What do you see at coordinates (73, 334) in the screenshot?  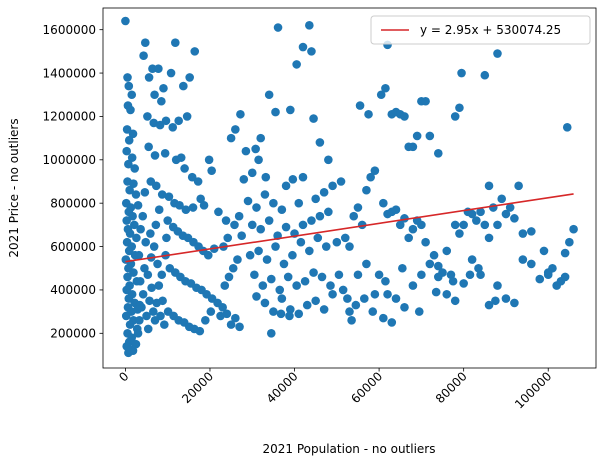 I see `y-tick-label-200000: 200000` at bounding box center [73, 334].